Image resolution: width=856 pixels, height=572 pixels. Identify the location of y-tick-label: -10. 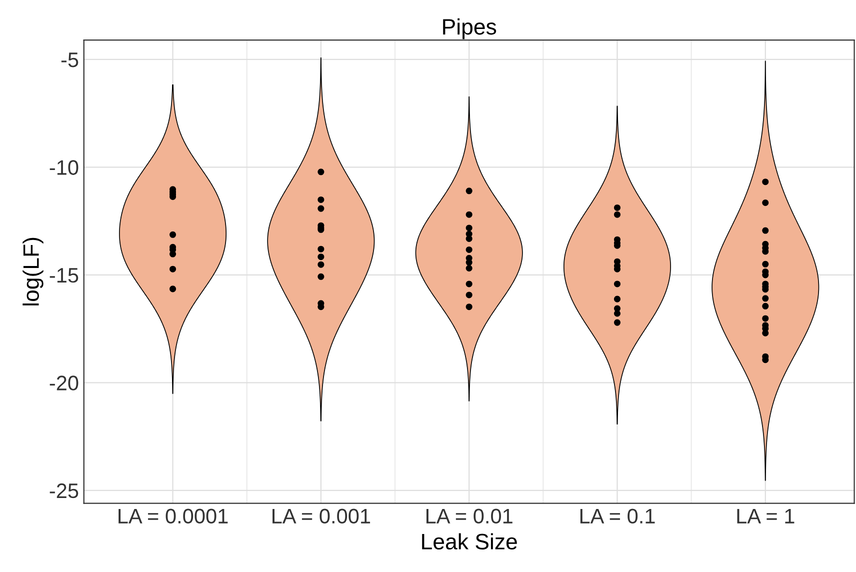
(64, 167).